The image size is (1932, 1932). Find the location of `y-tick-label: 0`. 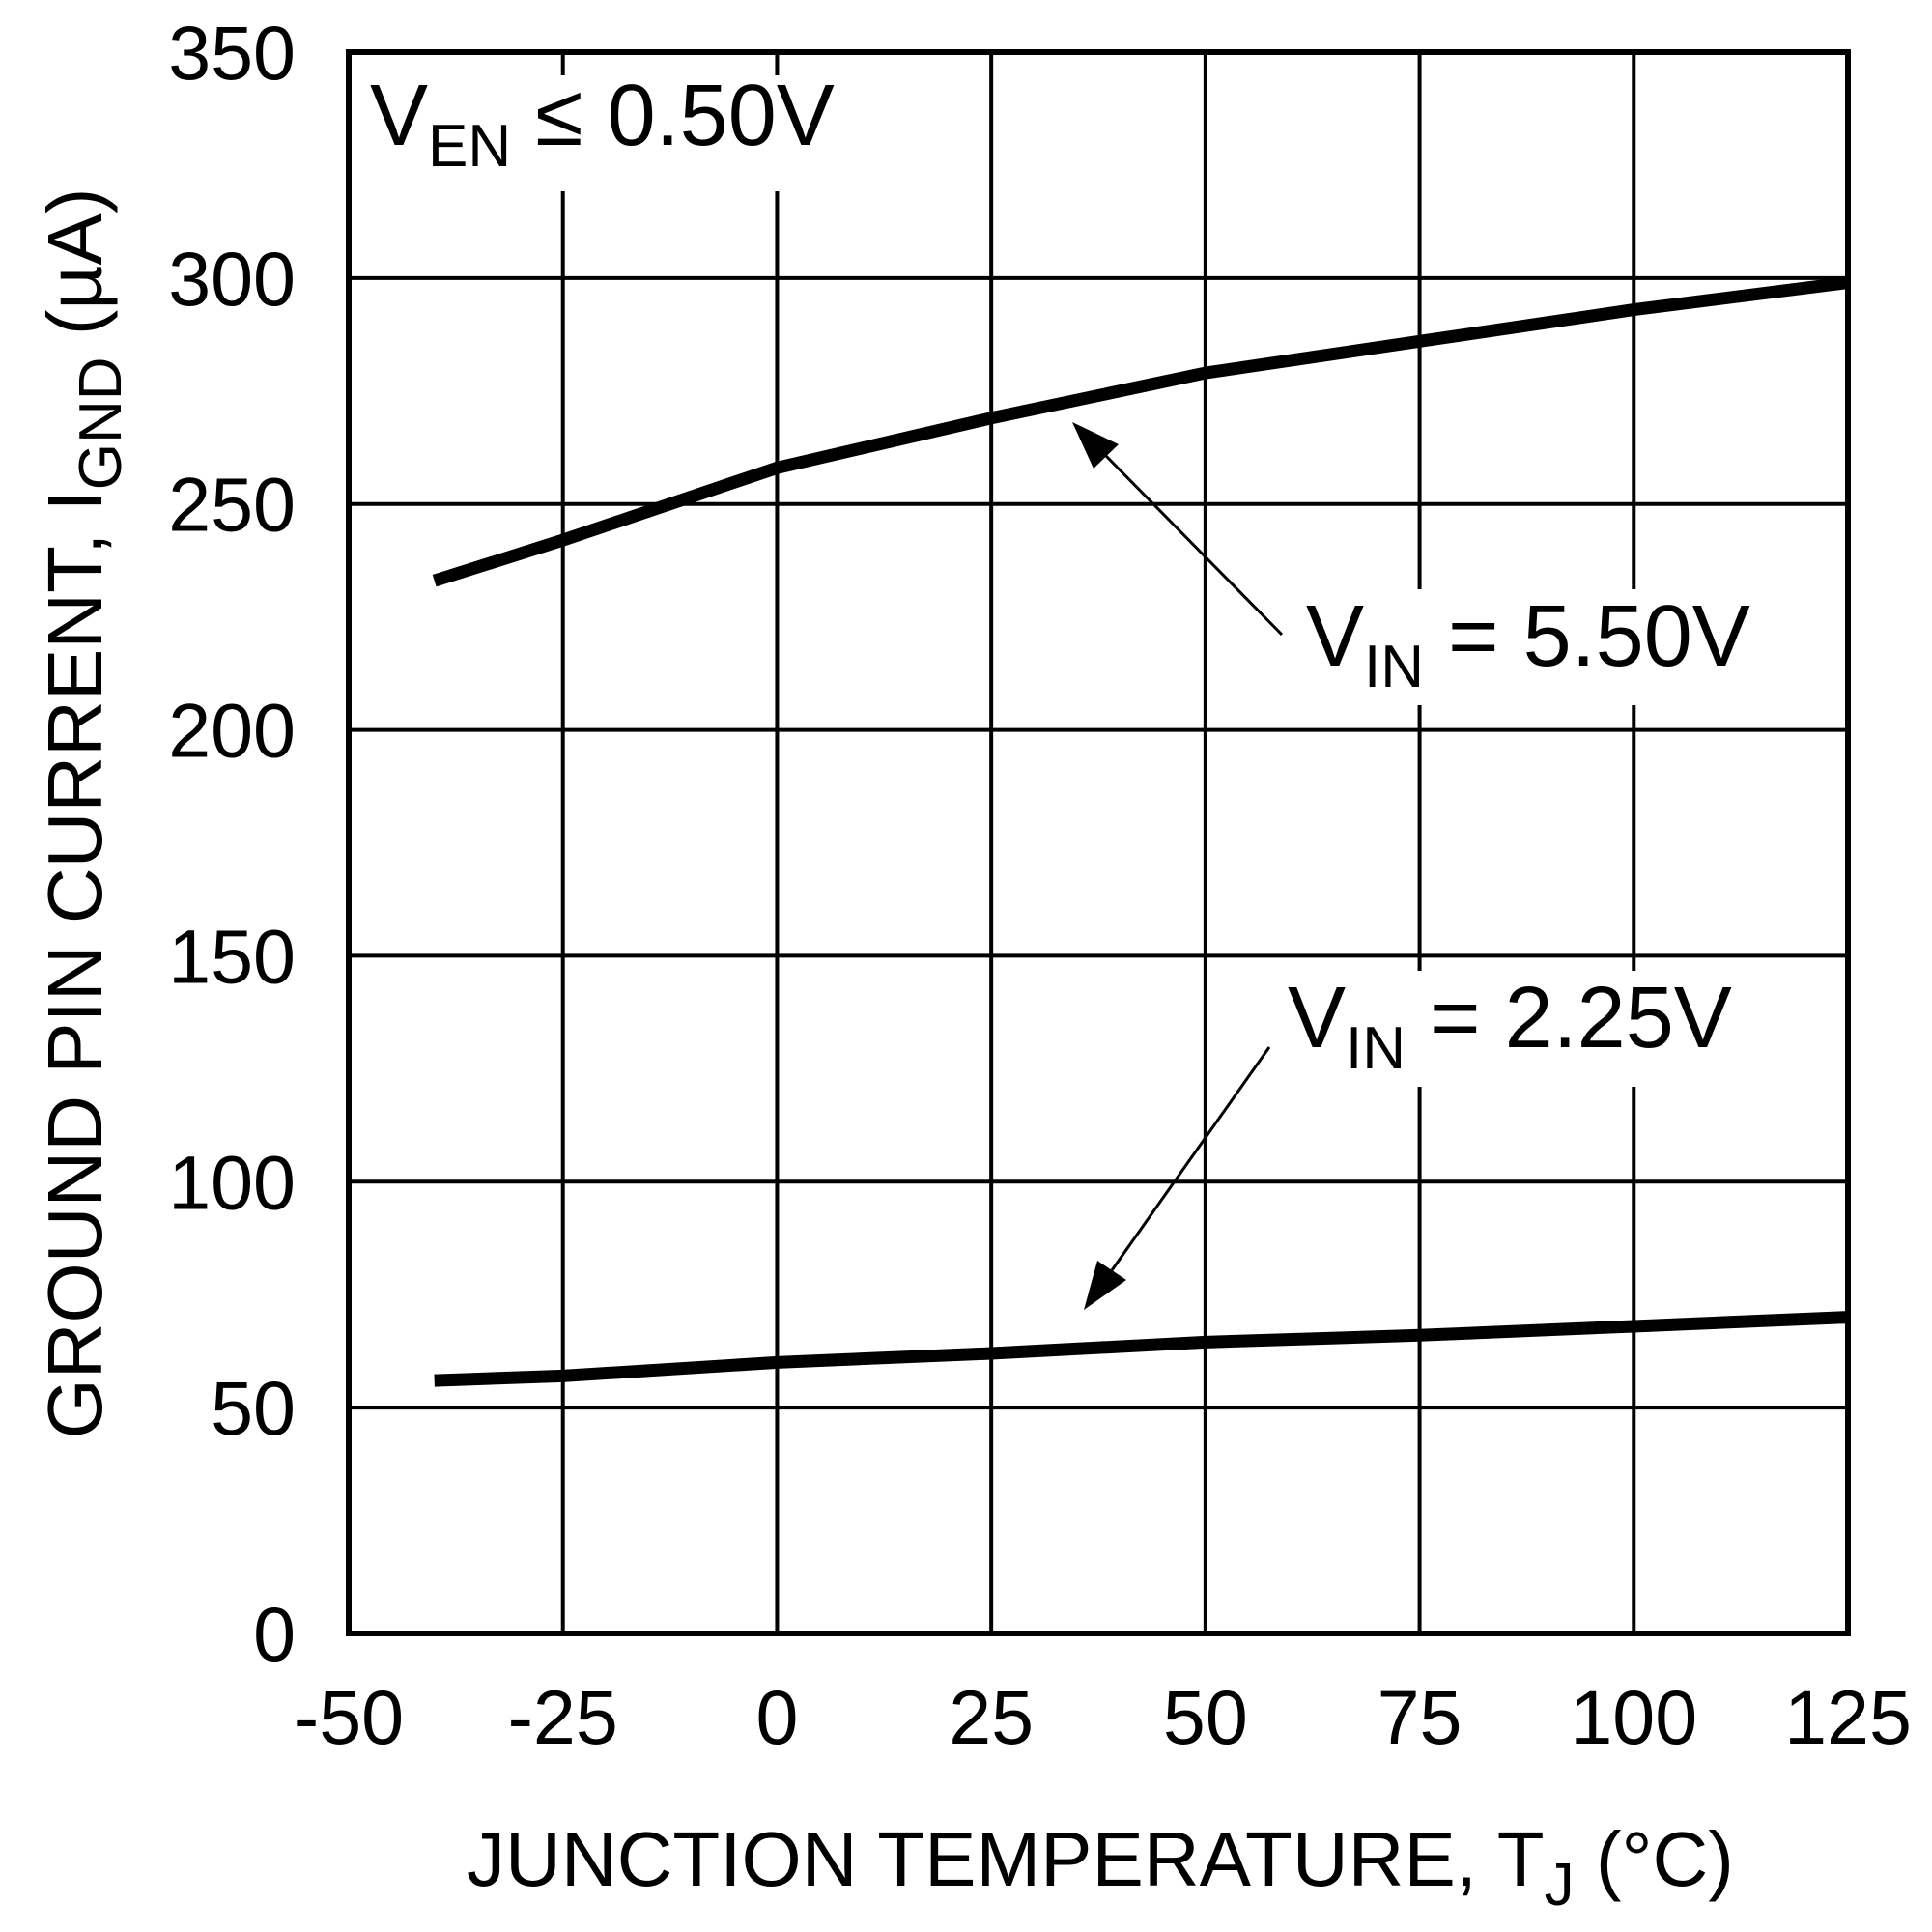

y-tick-label: 0 is located at coordinates (274, 1634).